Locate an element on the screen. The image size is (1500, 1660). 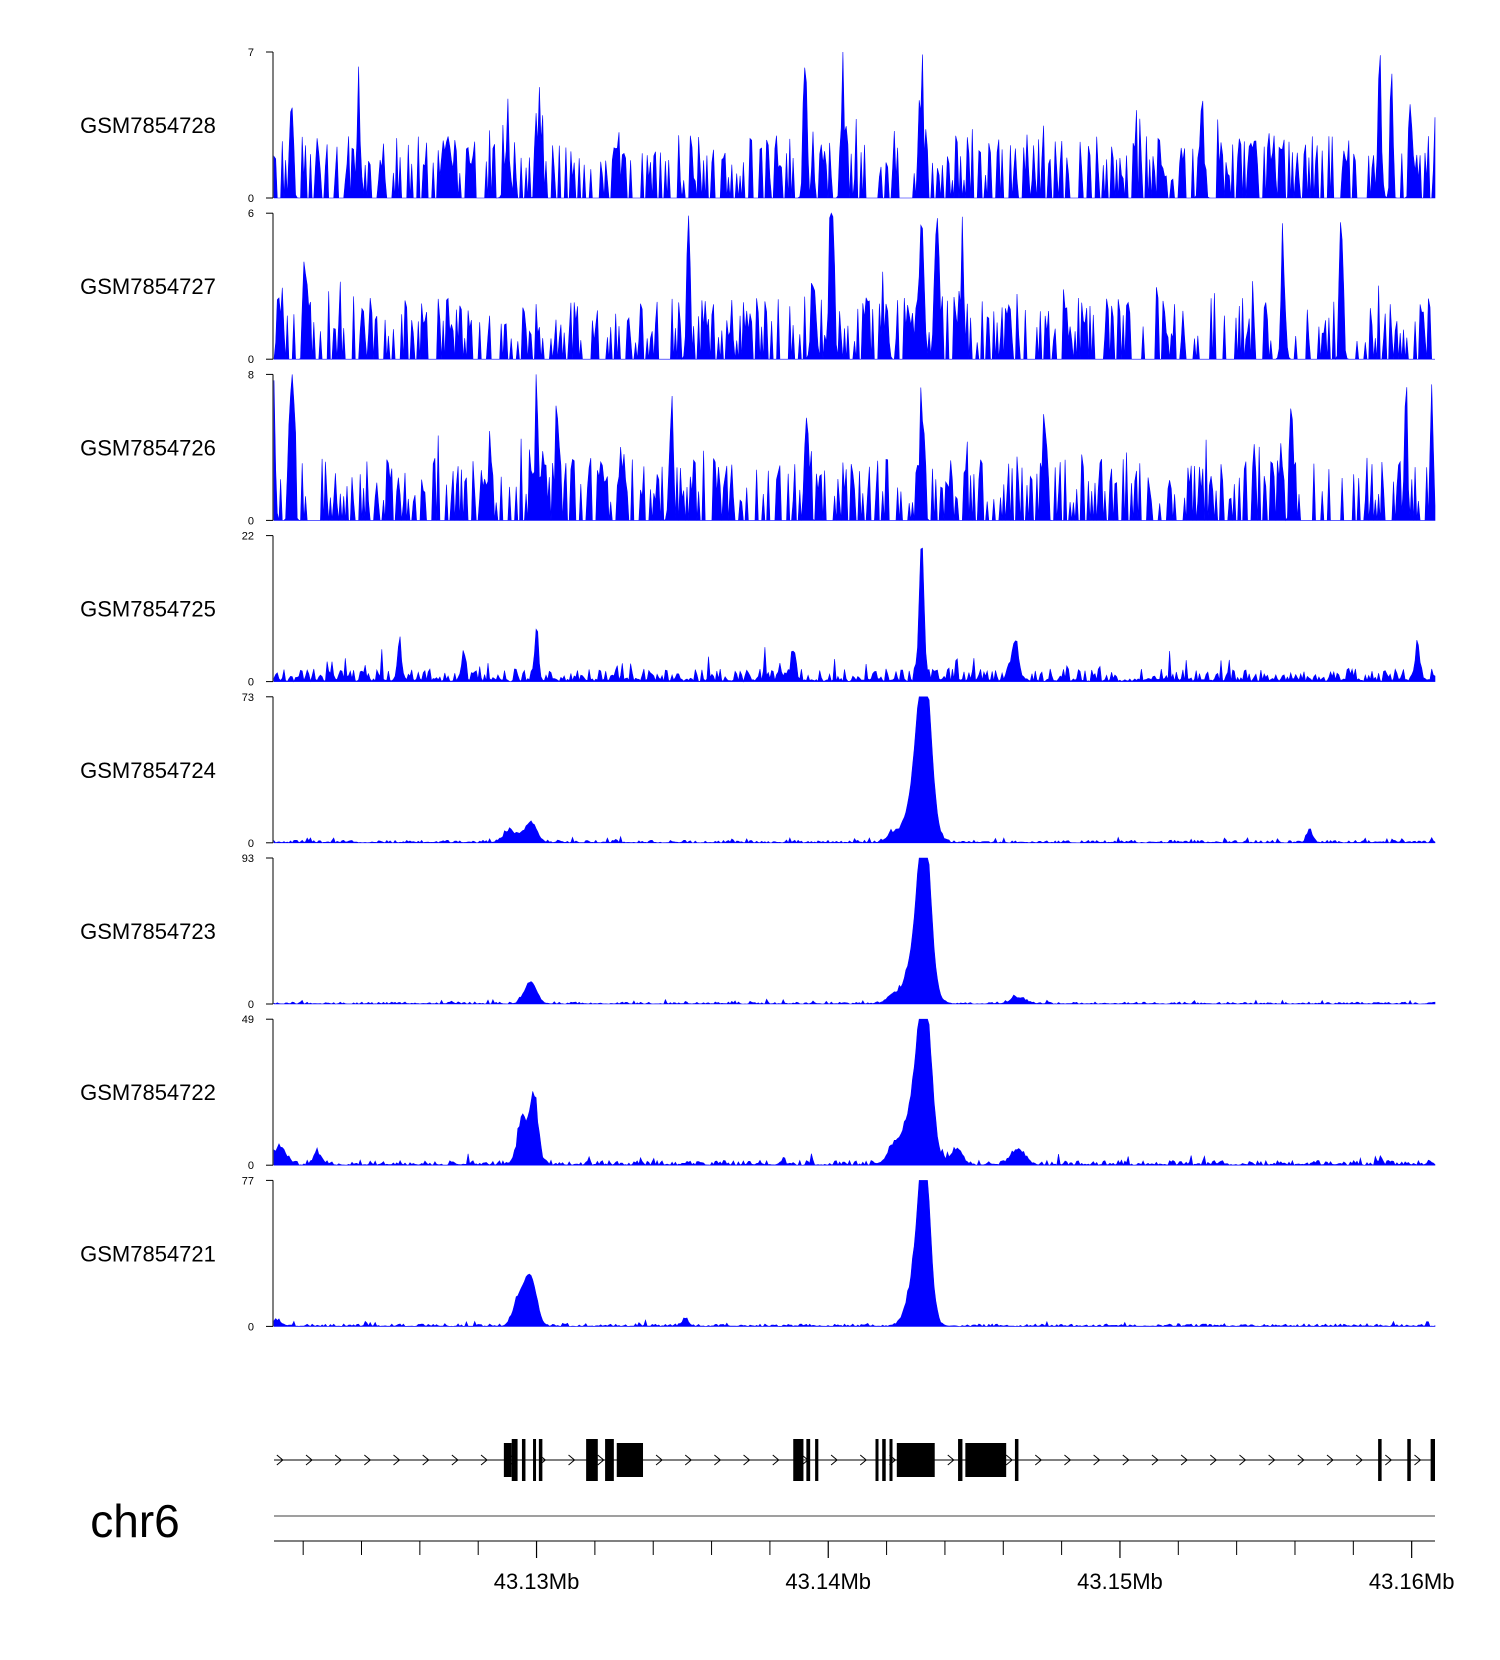
track-name-label: GSM7854723 is located at coordinates (148, 931).